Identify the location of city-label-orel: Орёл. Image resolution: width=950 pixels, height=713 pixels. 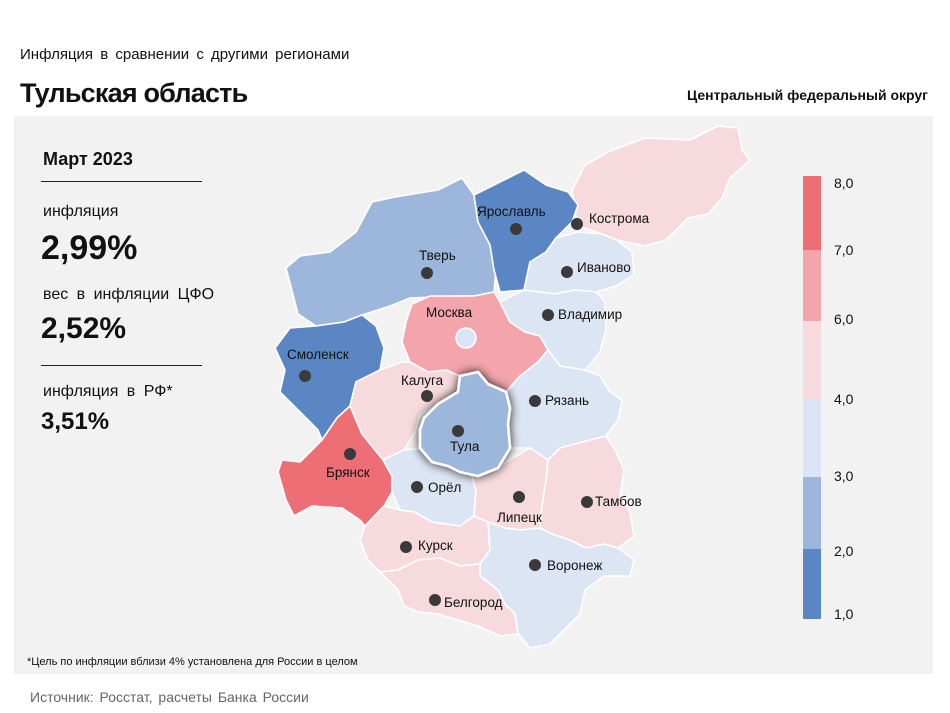
(444, 487).